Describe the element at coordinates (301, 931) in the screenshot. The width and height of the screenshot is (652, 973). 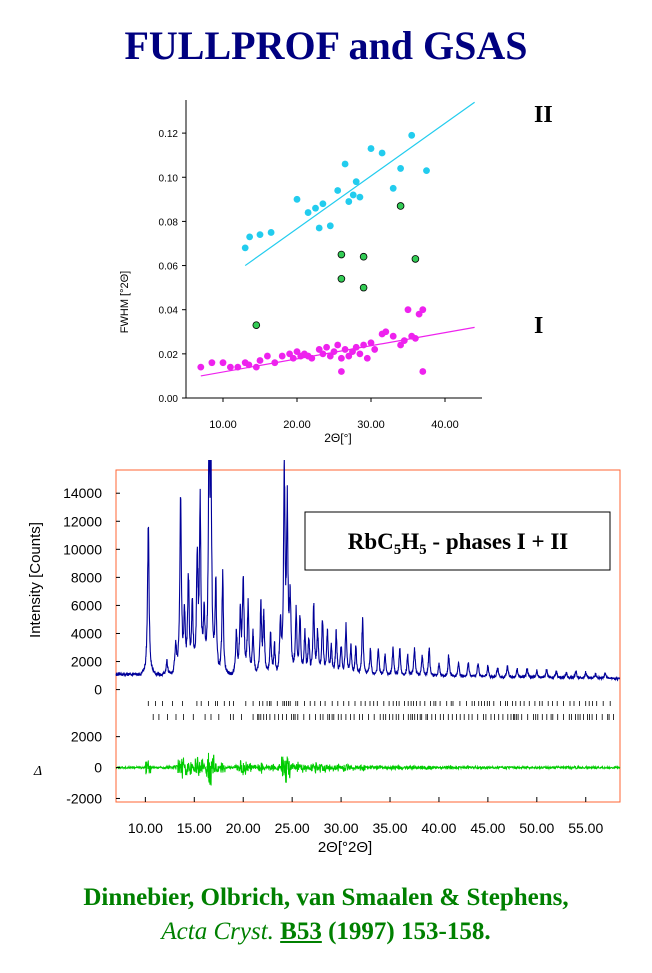
I see `reference-volume: B53` at that location.